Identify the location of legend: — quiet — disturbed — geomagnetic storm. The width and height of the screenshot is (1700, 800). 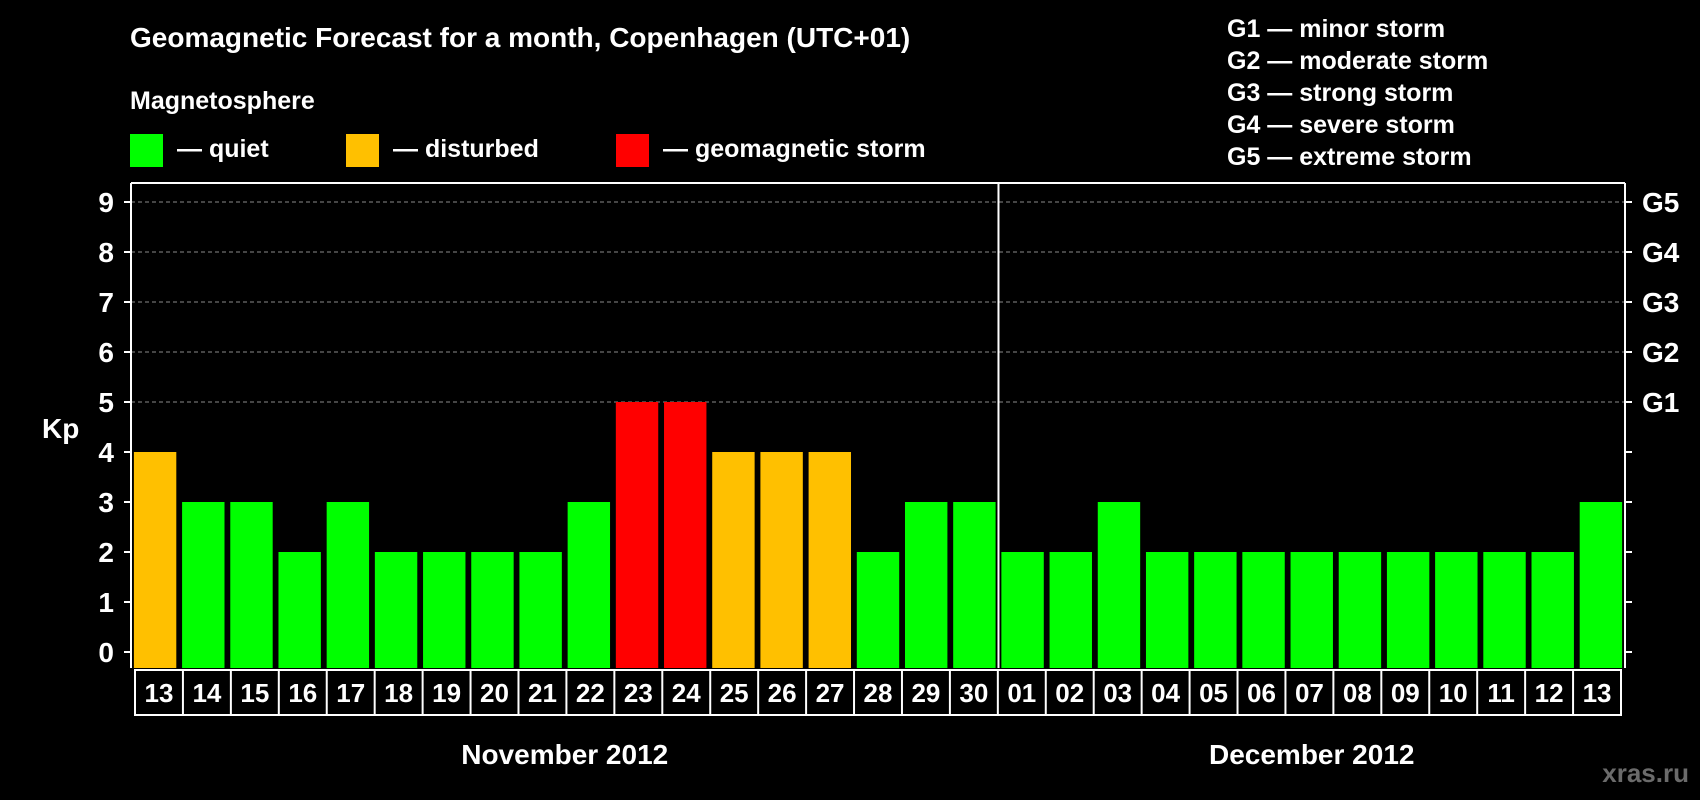
(528, 150).